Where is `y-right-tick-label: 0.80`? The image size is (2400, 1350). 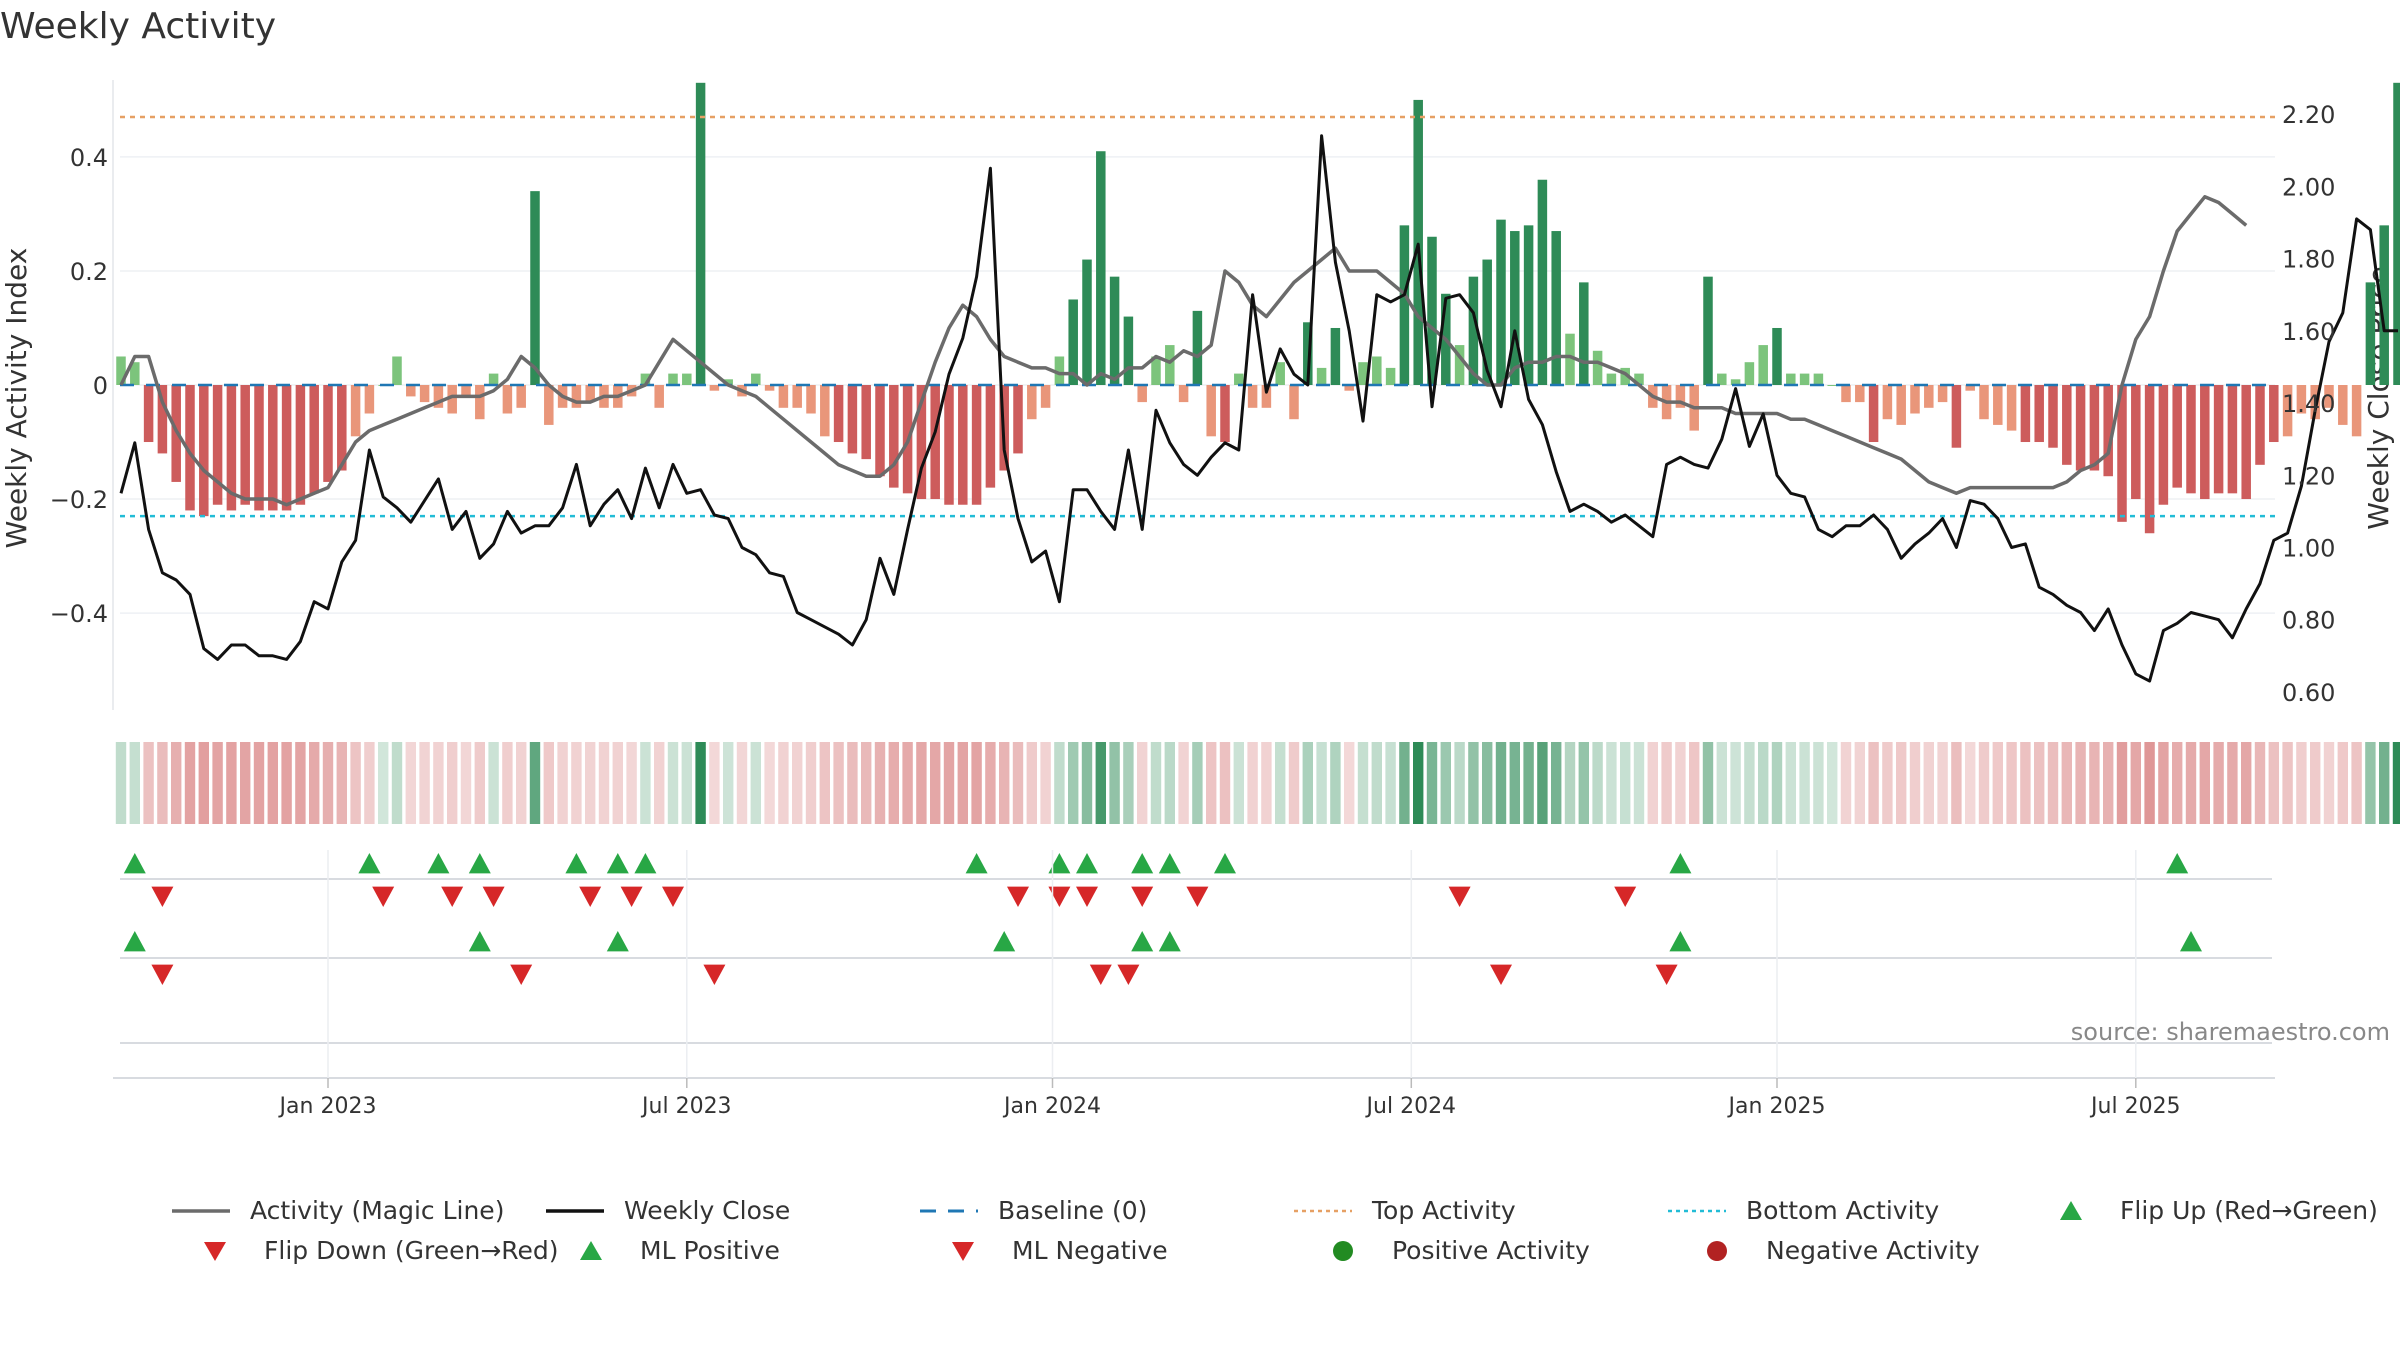 y-right-tick-label: 0.80 is located at coordinates (2308, 621).